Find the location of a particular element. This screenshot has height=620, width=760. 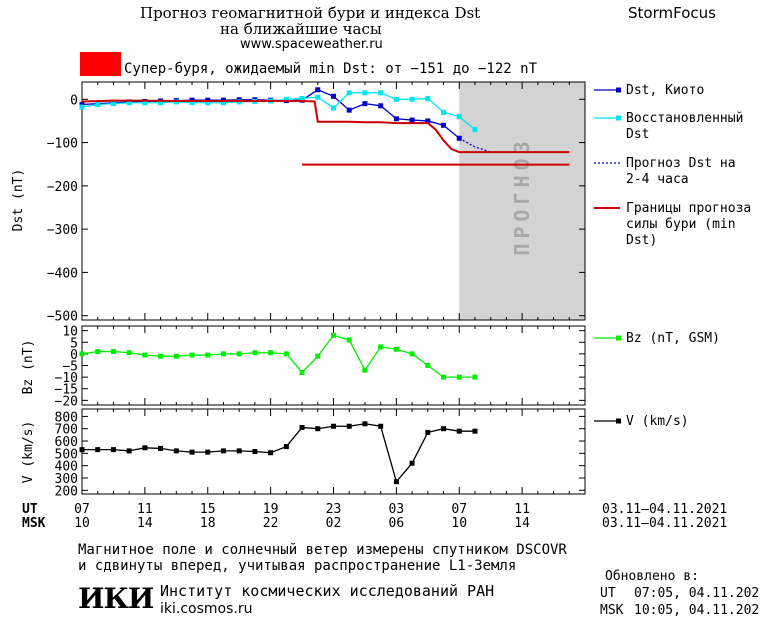

legend-label: Восстановленный is located at coordinates (684, 118).